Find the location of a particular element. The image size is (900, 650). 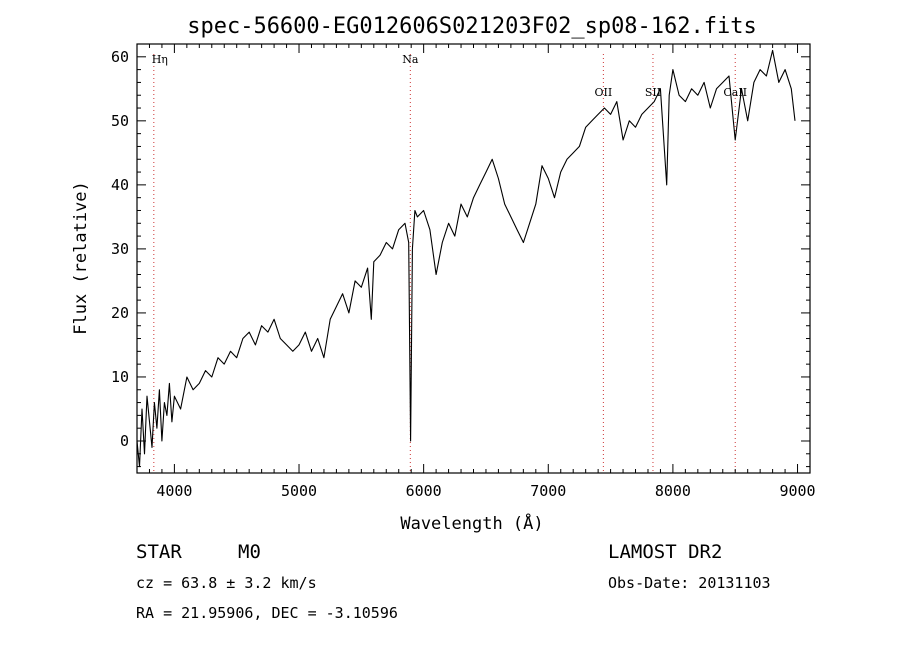

y-tick-label: 10 is located at coordinates (120, 377).